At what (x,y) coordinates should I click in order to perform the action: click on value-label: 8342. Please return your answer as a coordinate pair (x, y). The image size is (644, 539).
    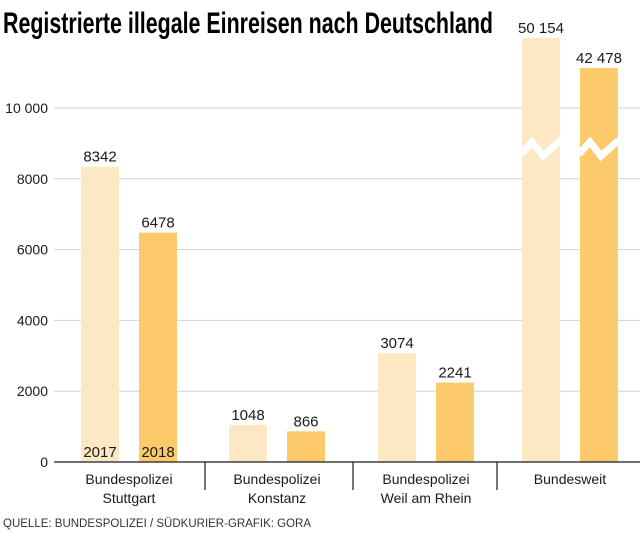
    Looking at the image, I should click on (99, 157).